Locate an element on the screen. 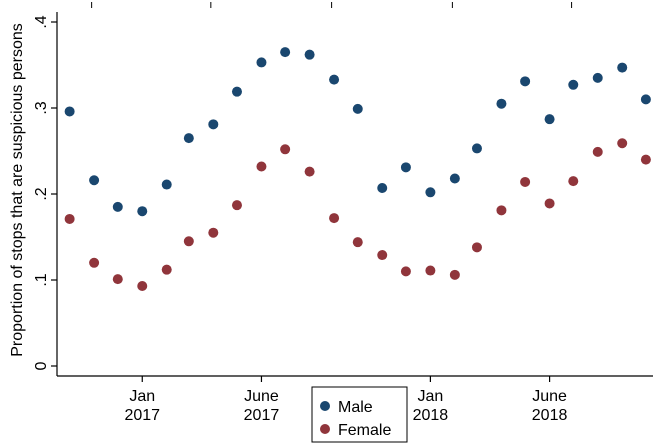 Image resolution: width=654 pixels, height=448 pixels. legend-marker-male is located at coordinates (325, 406).